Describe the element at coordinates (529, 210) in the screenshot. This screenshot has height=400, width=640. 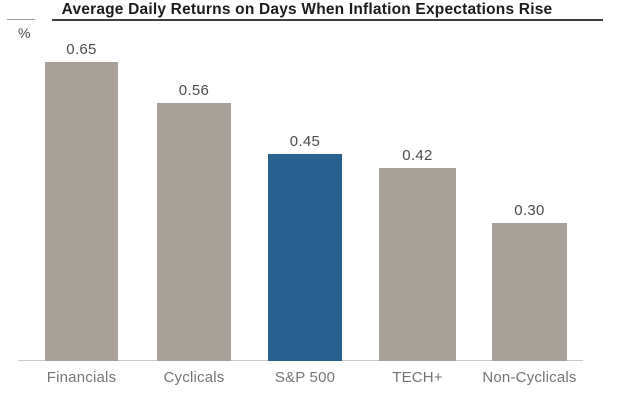
I see `bar-value-label-non-cyclicals: 0.30` at that location.